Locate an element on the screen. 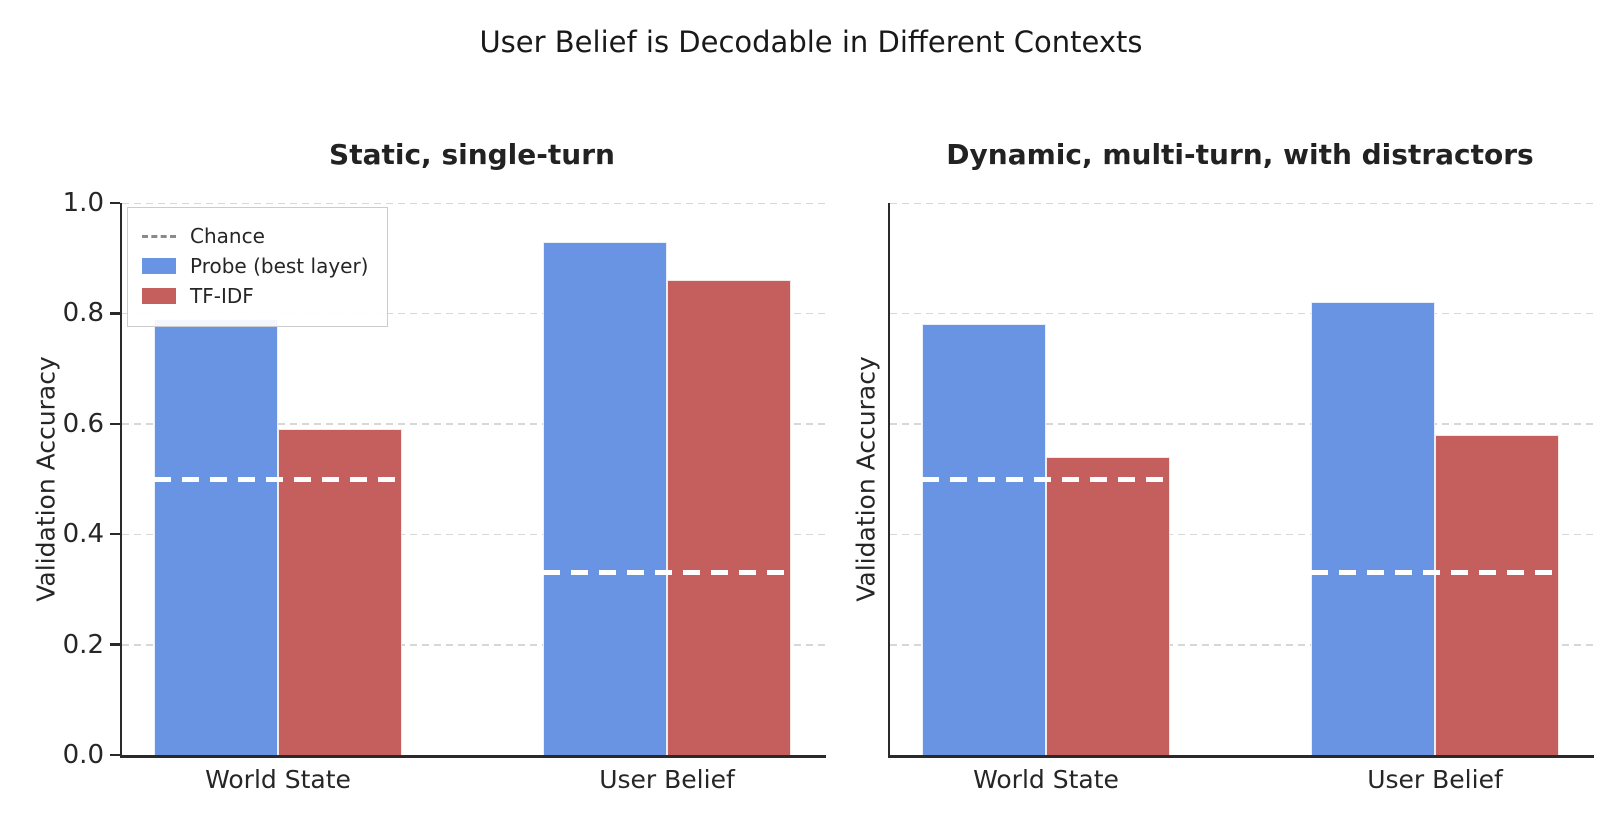 The image size is (1622, 816). legend-item-tfidf: TF-IDF is located at coordinates (255, 296).